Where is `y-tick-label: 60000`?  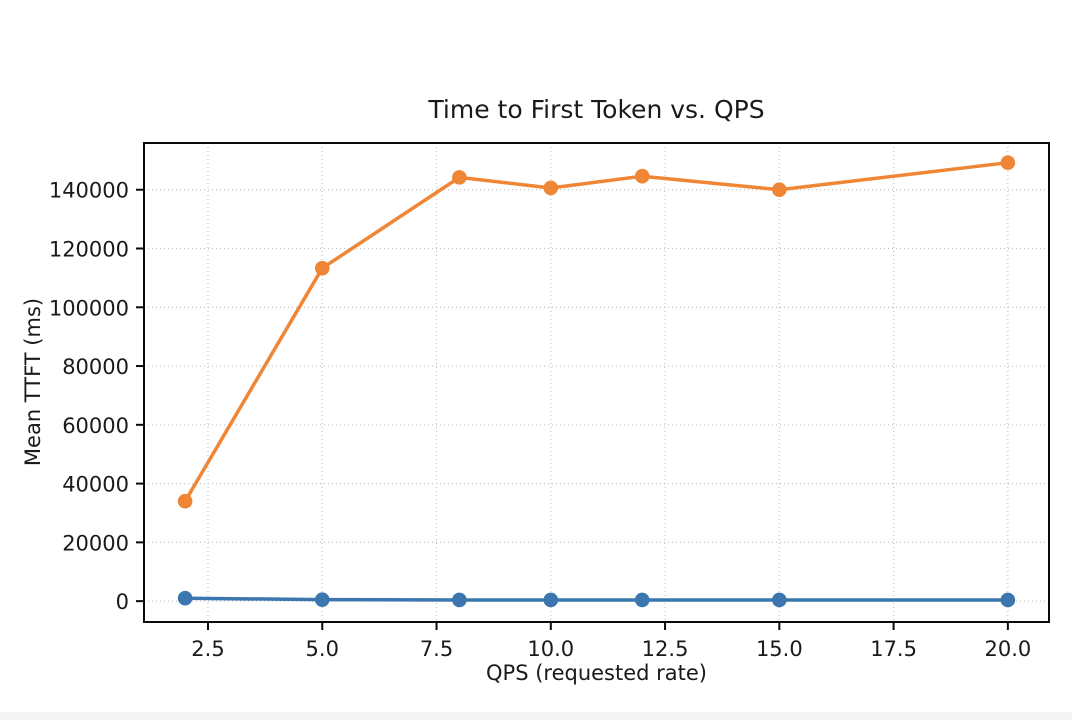 y-tick-label: 60000 is located at coordinates (95, 426).